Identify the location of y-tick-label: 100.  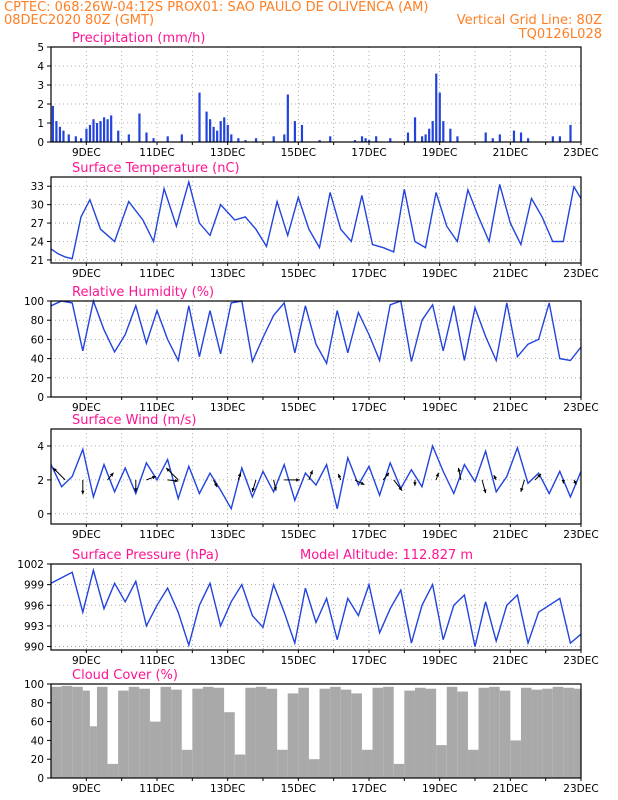
(34, 685).